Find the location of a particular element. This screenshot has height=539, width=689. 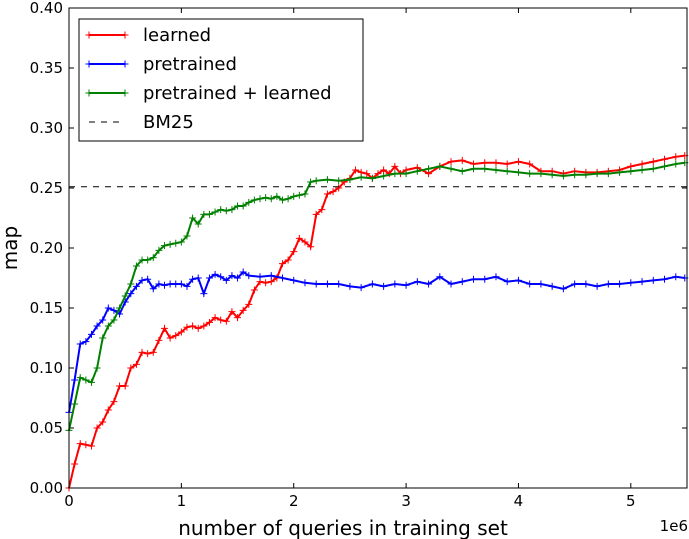

y-tick-label: 0.05 is located at coordinates (46, 428).